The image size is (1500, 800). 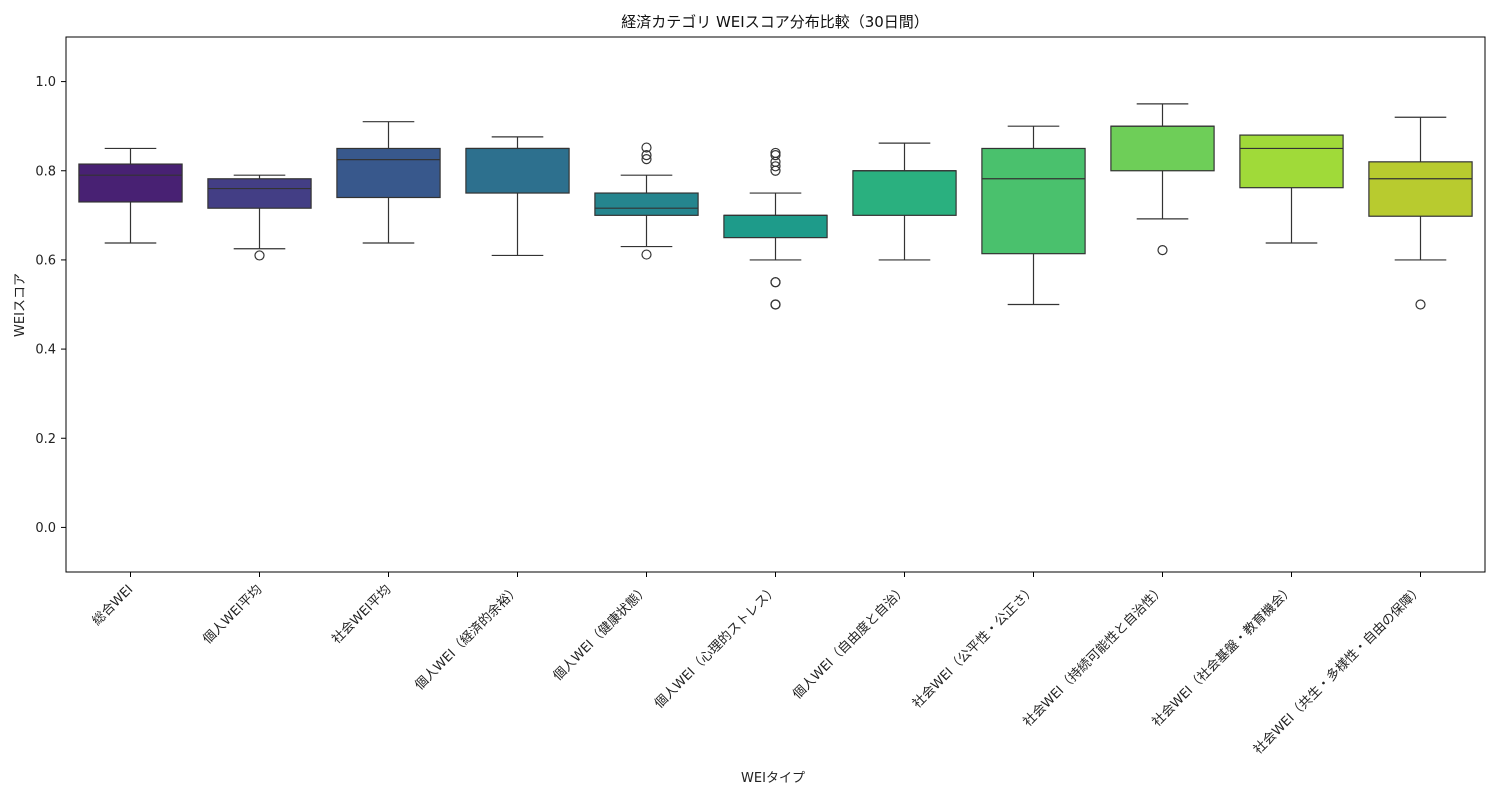 I want to click on y-axis: 0.0 0.2 0.4 0.6 0.8 1.0, so click(x=50, y=305).